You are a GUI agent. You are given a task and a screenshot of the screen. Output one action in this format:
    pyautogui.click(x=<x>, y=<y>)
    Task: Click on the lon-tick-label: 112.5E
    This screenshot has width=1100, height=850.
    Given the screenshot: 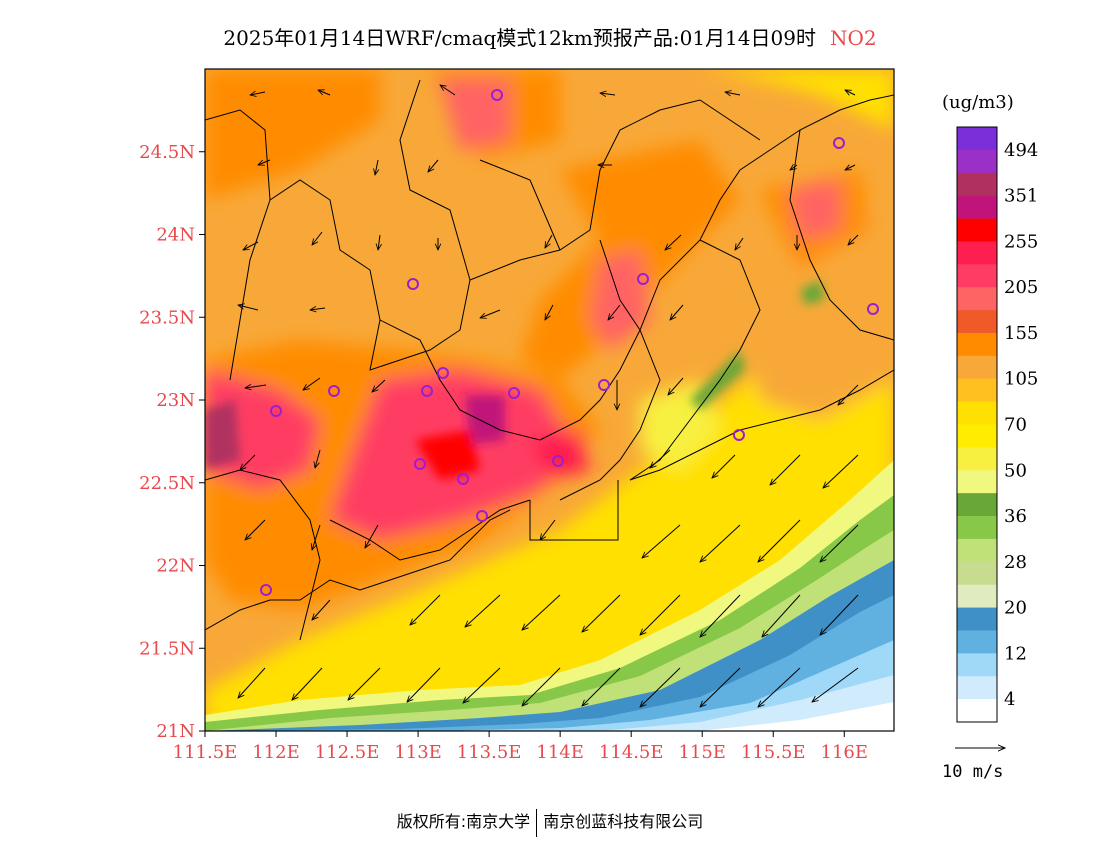 What is the action you would take?
    pyautogui.click(x=347, y=752)
    